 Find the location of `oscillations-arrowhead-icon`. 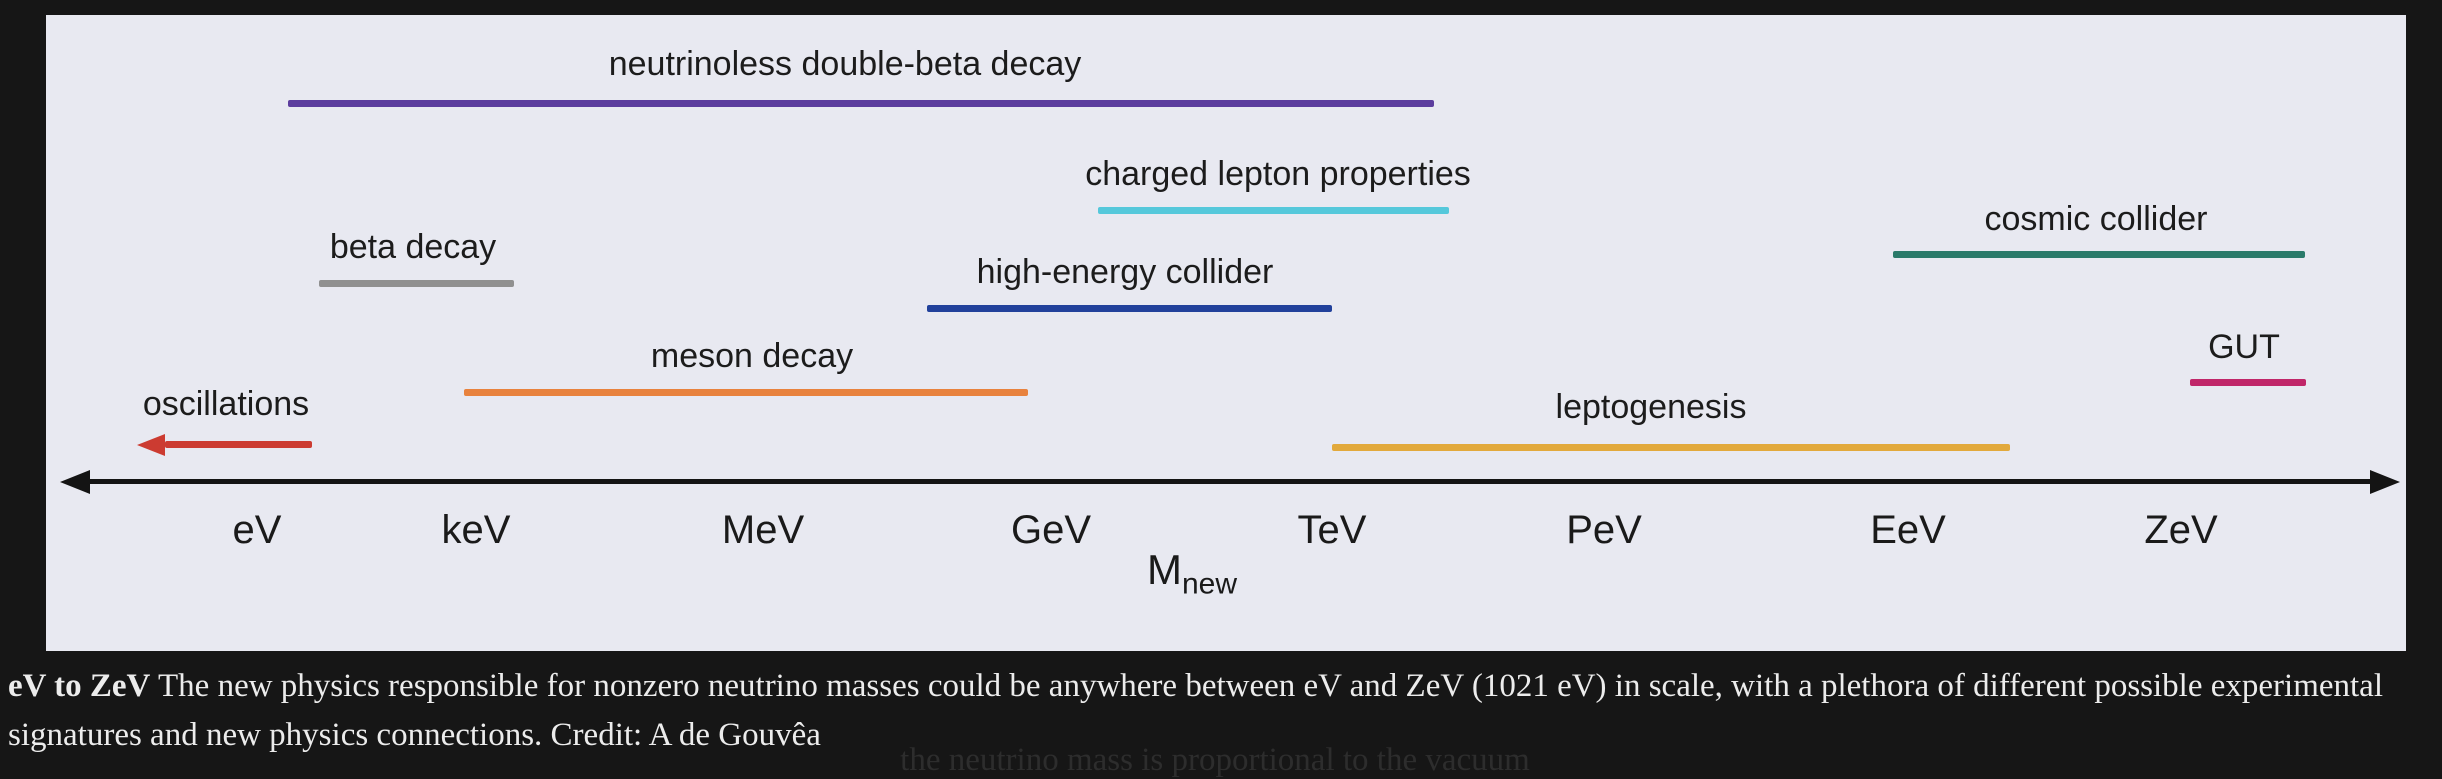

oscillations-arrowhead-icon is located at coordinates (151, 445).